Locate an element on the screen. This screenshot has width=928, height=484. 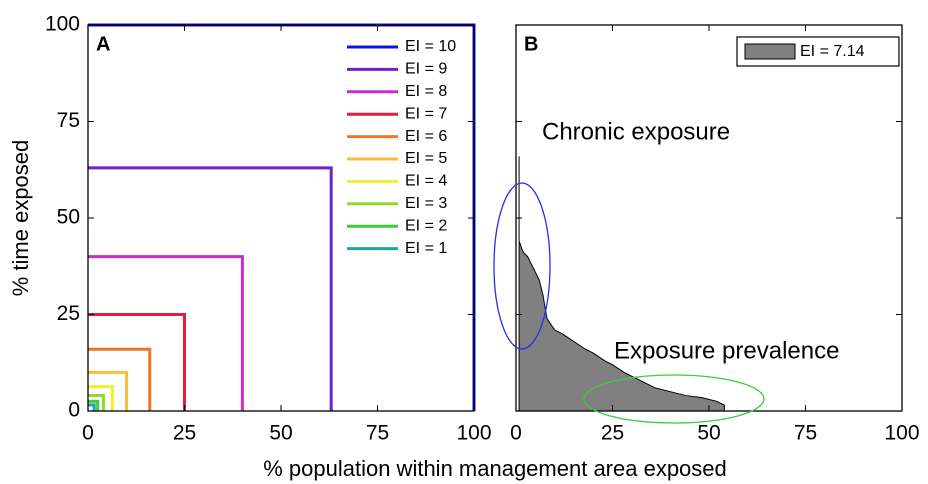
y-tick-label: 25 is located at coordinates (68, 313).